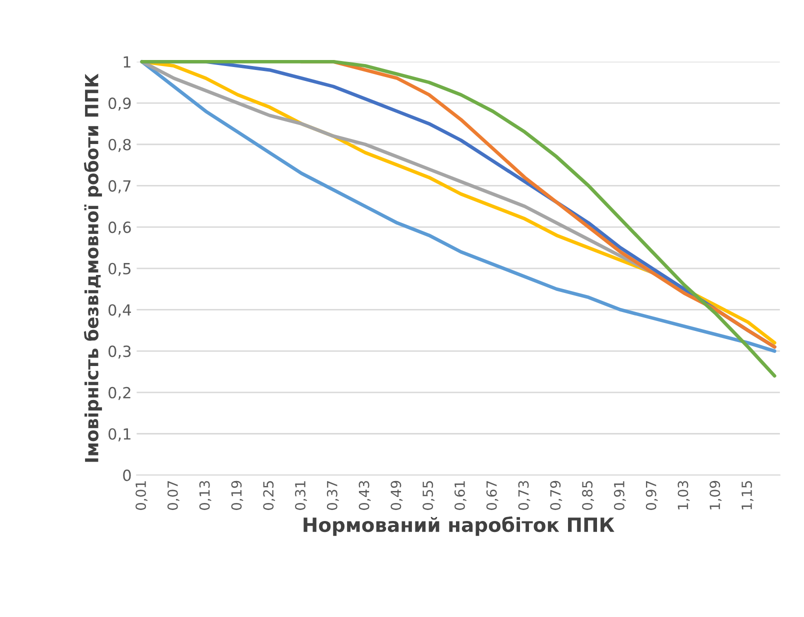  I want to click on y-tick-label: 0, so click(127, 476).